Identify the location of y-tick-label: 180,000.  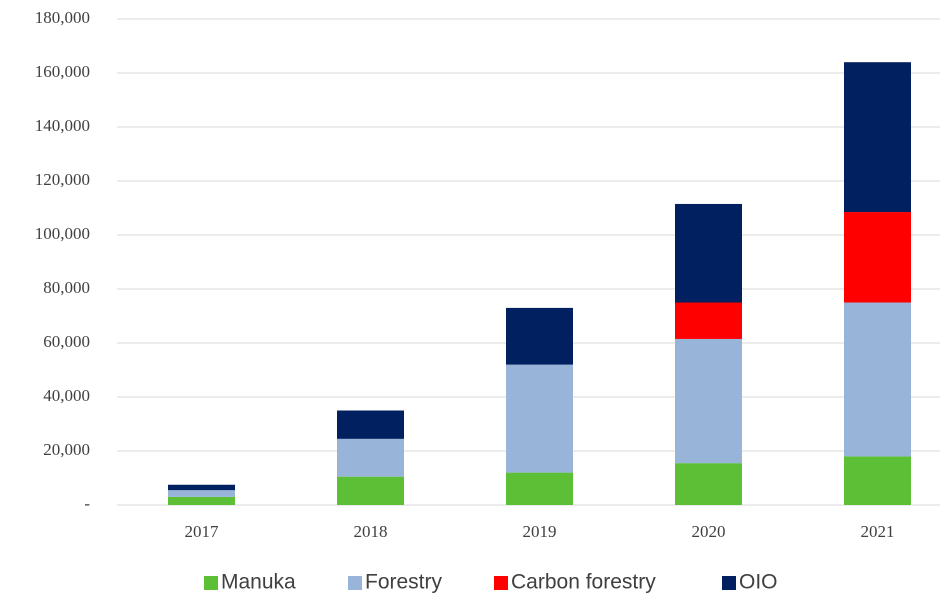
(62, 17).